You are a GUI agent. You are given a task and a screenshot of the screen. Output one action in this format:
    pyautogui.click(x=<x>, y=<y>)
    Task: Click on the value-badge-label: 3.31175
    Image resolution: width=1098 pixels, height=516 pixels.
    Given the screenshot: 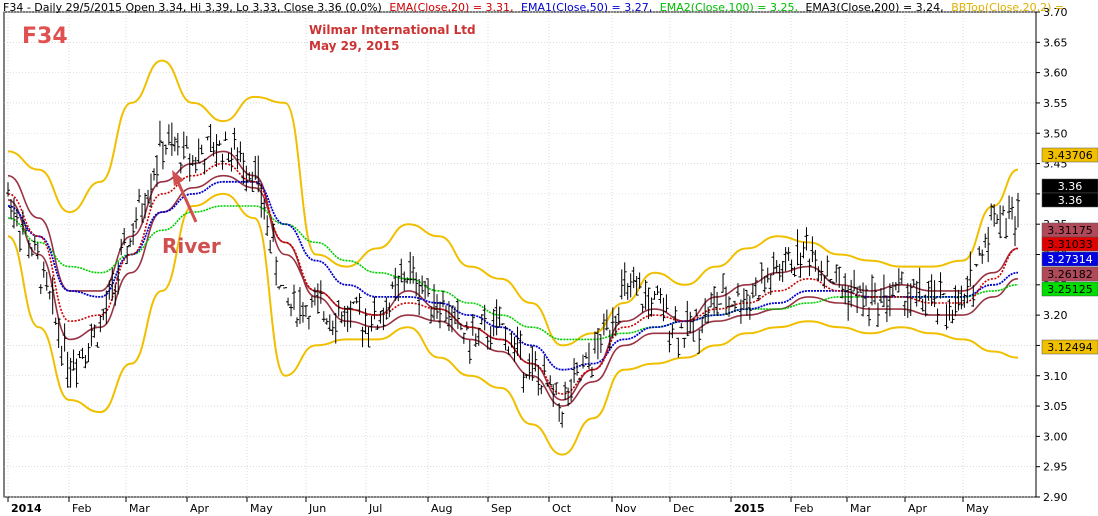 What is the action you would take?
    pyautogui.click(x=1070, y=230)
    